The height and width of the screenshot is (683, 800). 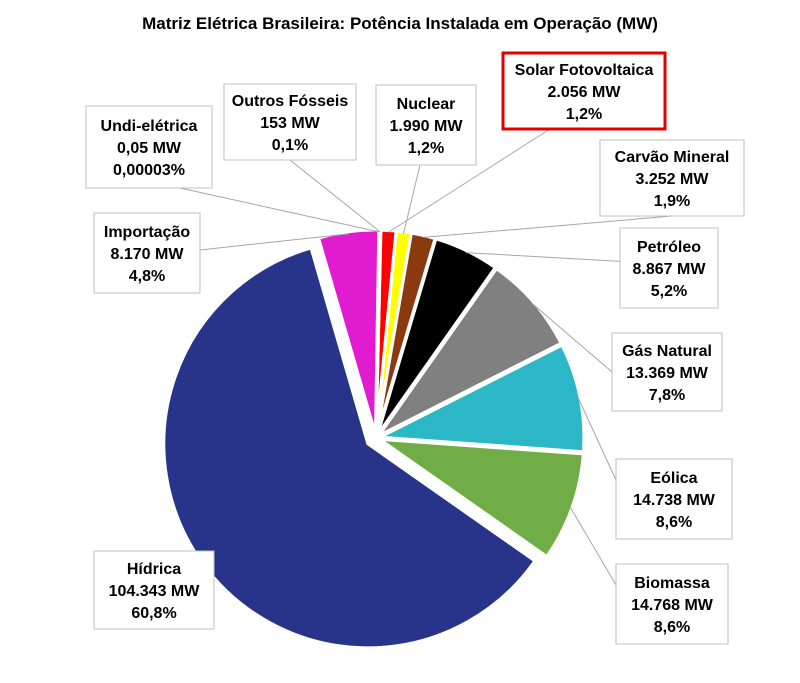 What do you see at coordinates (469, 180) in the screenshot?
I see `leader-line-solar-fotovoltaica` at bounding box center [469, 180].